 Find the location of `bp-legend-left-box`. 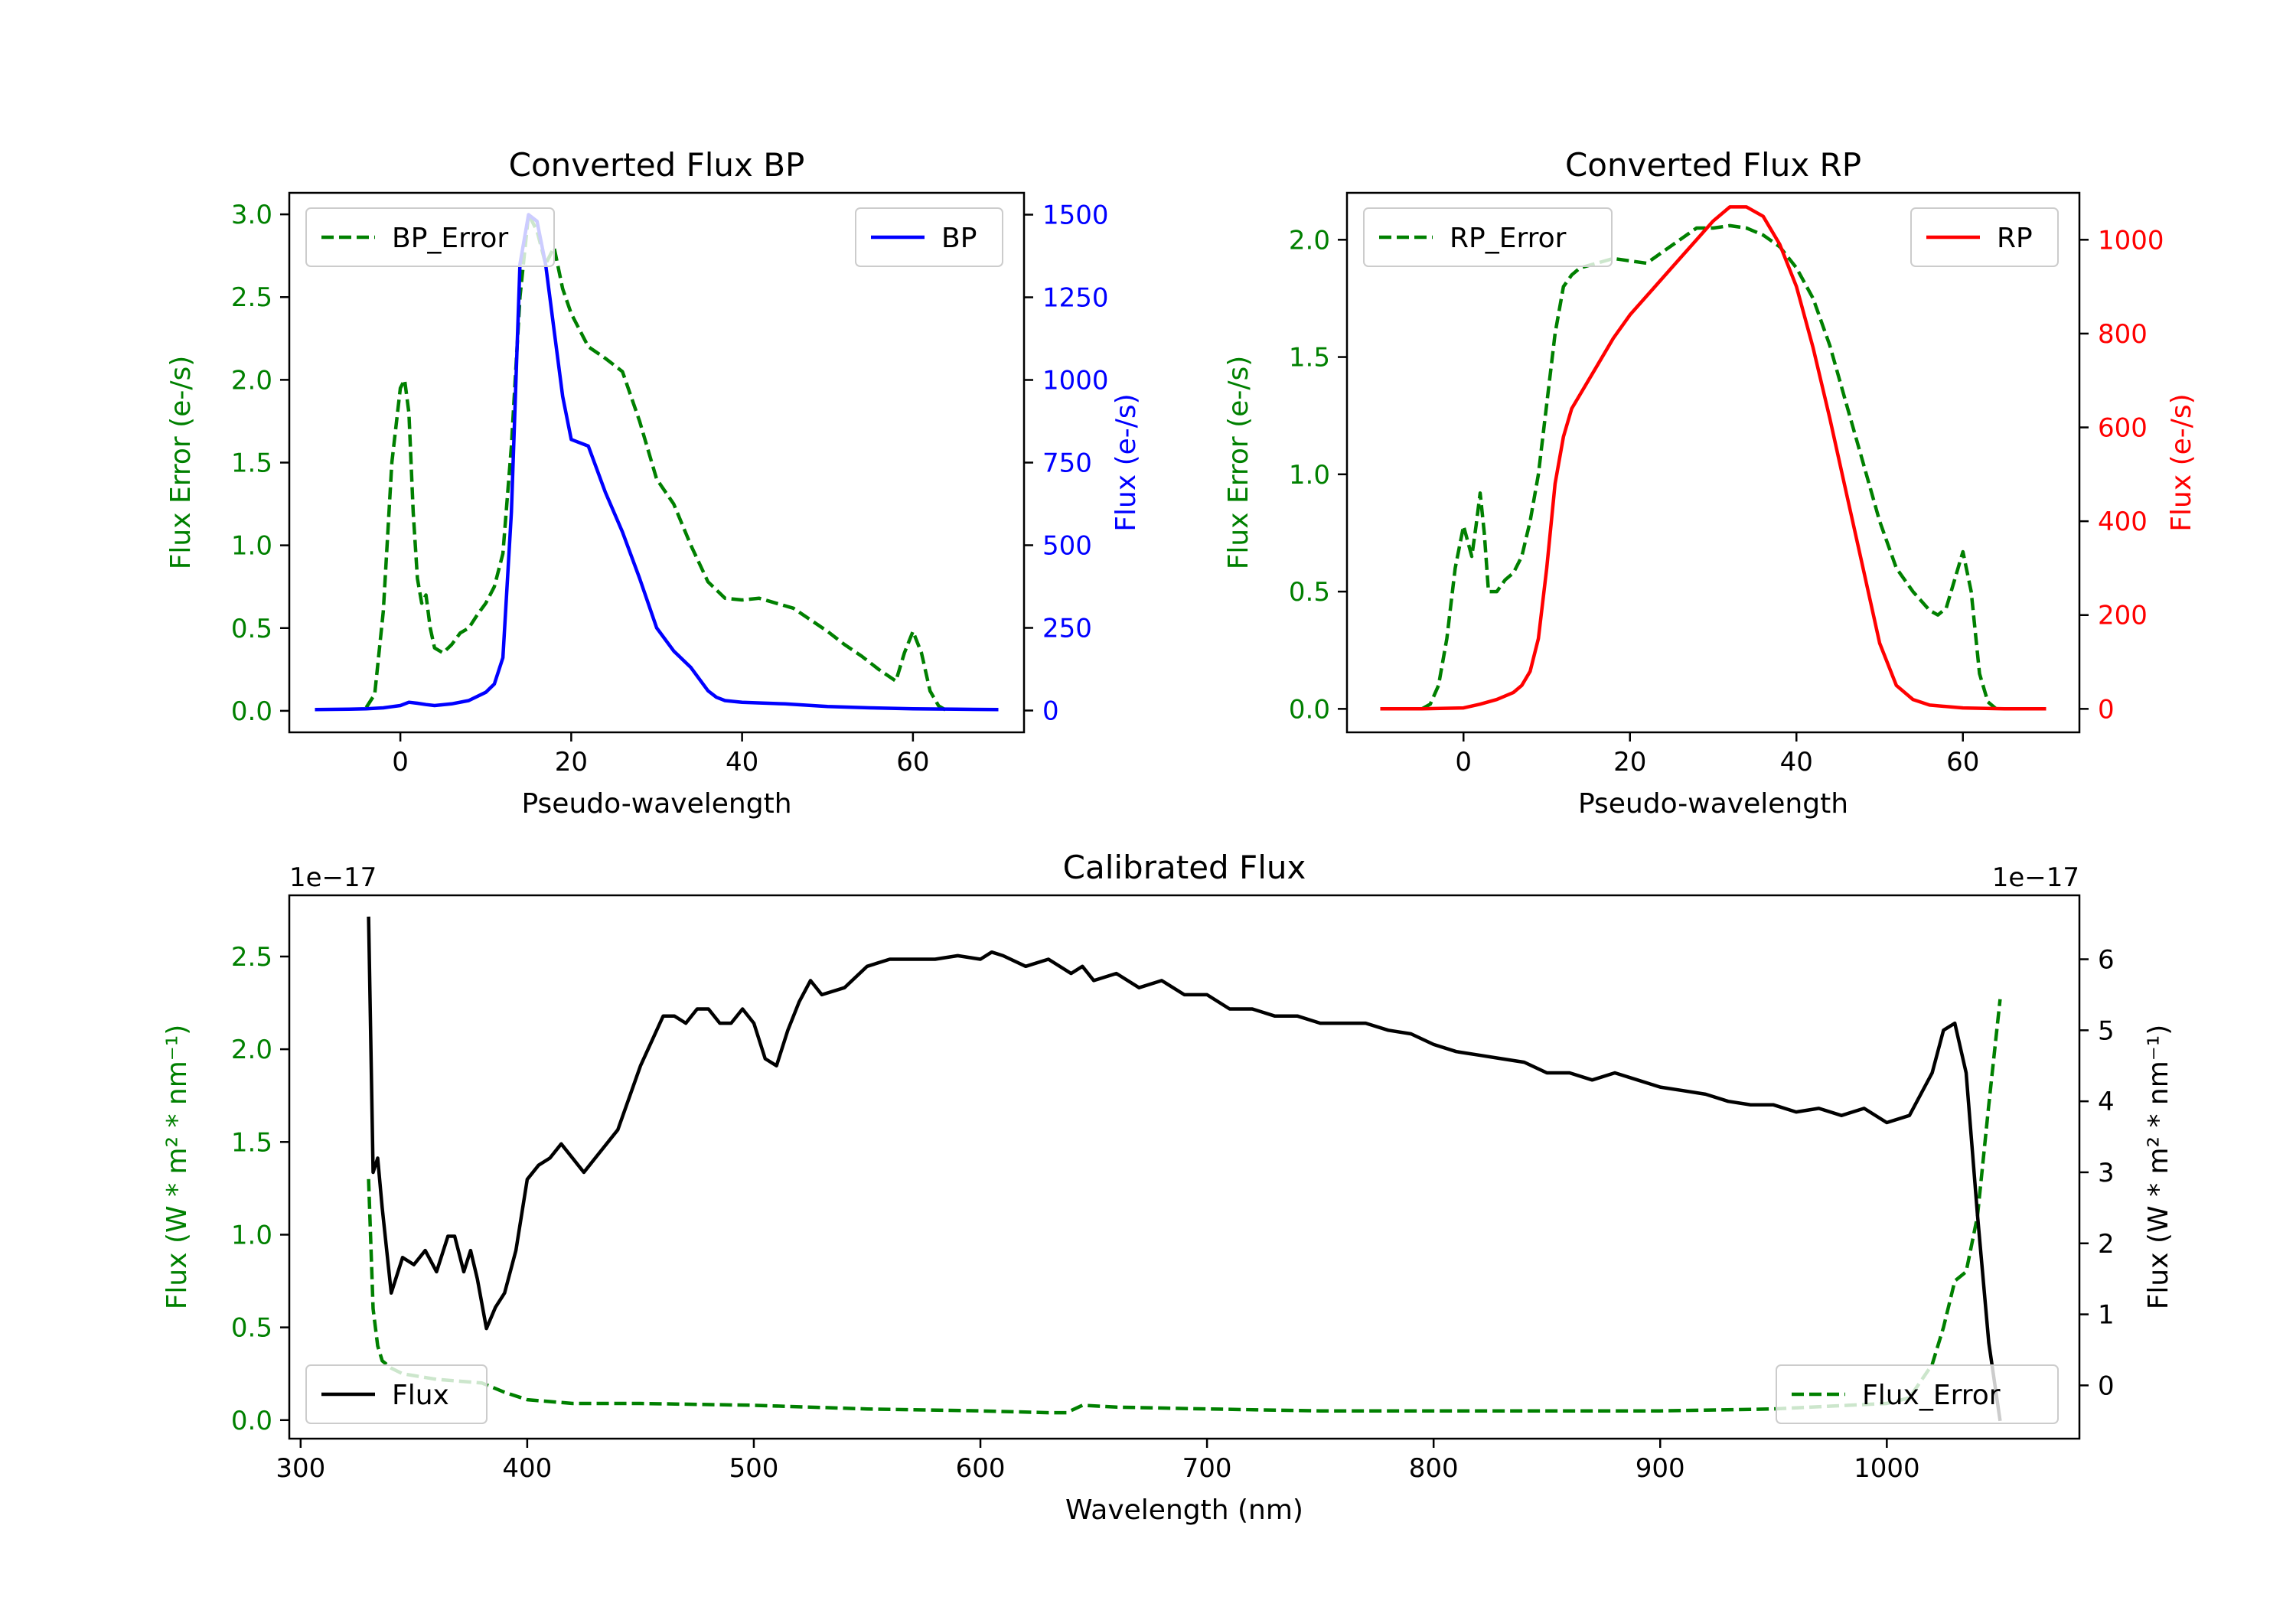

bp-legend-left-box is located at coordinates (430, 237).